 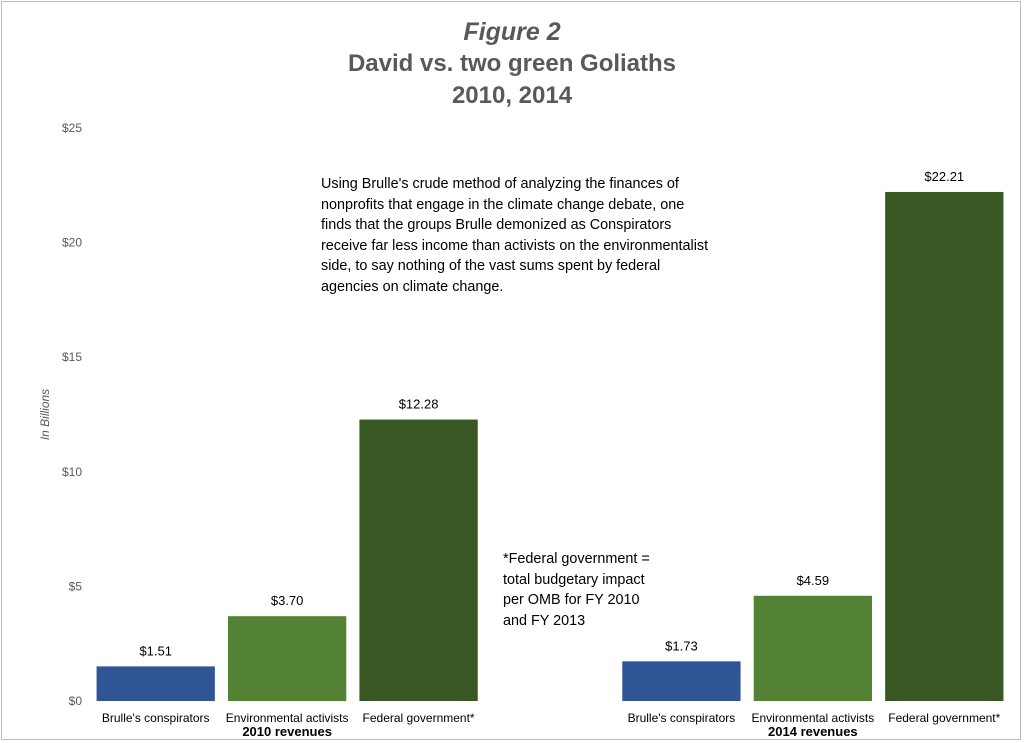 What do you see at coordinates (287, 731) in the screenshot?
I see `group-label: 2010 revenues` at bounding box center [287, 731].